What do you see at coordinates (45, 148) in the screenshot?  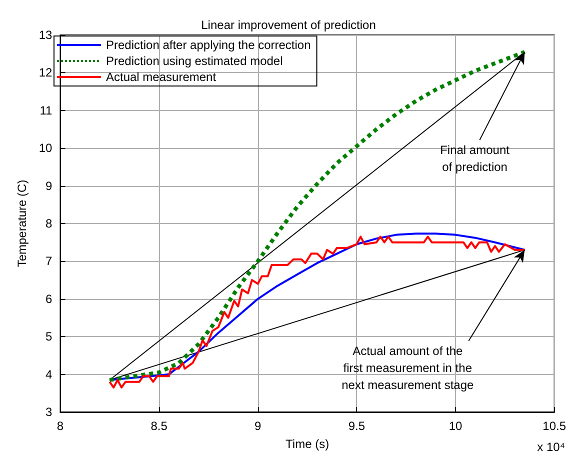 I see `y-tick-label: 10` at bounding box center [45, 148].